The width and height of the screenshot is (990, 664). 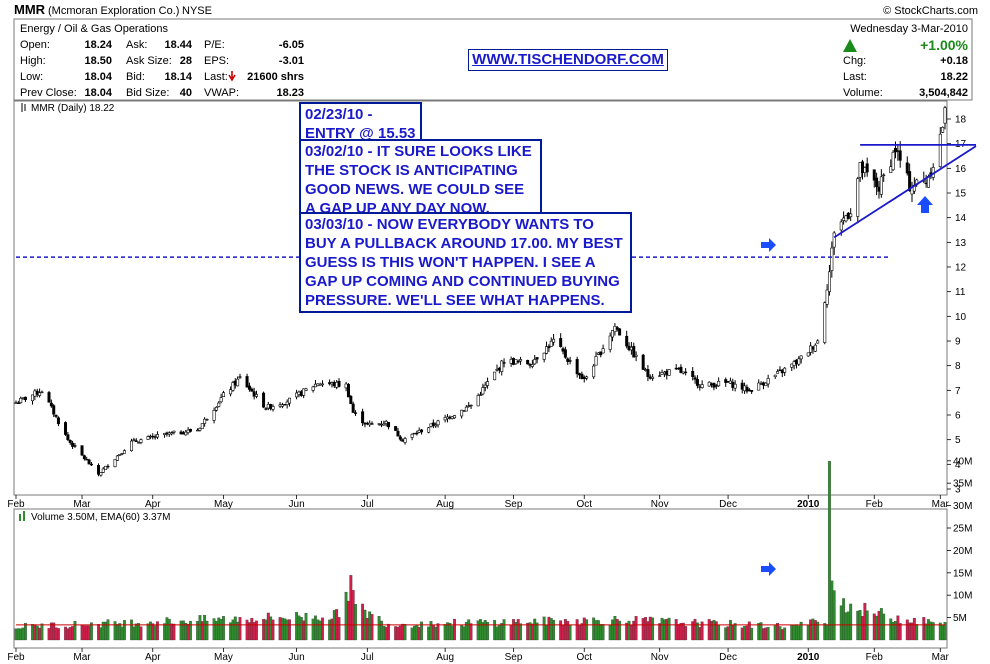 What do you see at coordinates (73, 108) in the screenshot?
I see `price-legend: MMR (Daily) 18.22` at bounding box center [73, 108].